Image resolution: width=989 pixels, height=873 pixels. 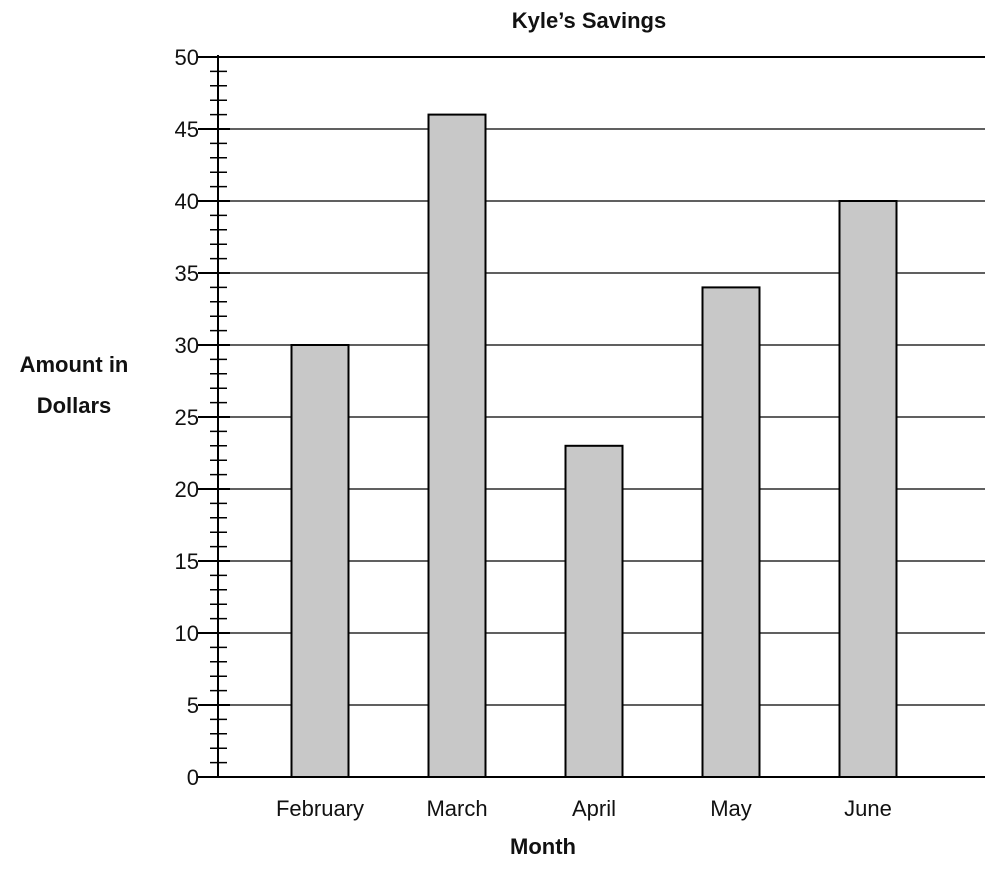 I want to click on y-tick-label: 30, so click(x=187, y=345).